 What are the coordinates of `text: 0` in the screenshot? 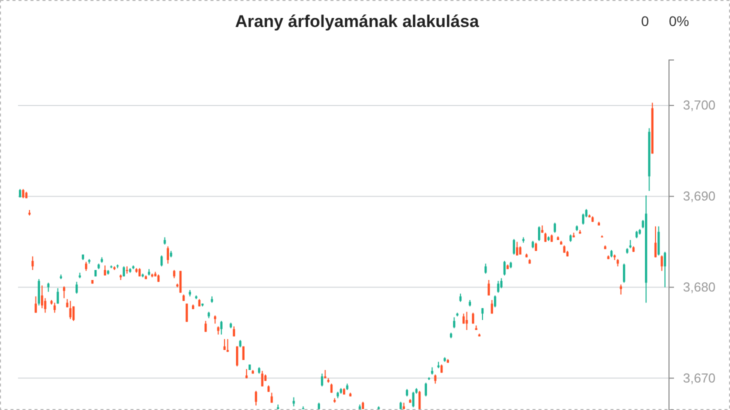 It's located at (645, 21).